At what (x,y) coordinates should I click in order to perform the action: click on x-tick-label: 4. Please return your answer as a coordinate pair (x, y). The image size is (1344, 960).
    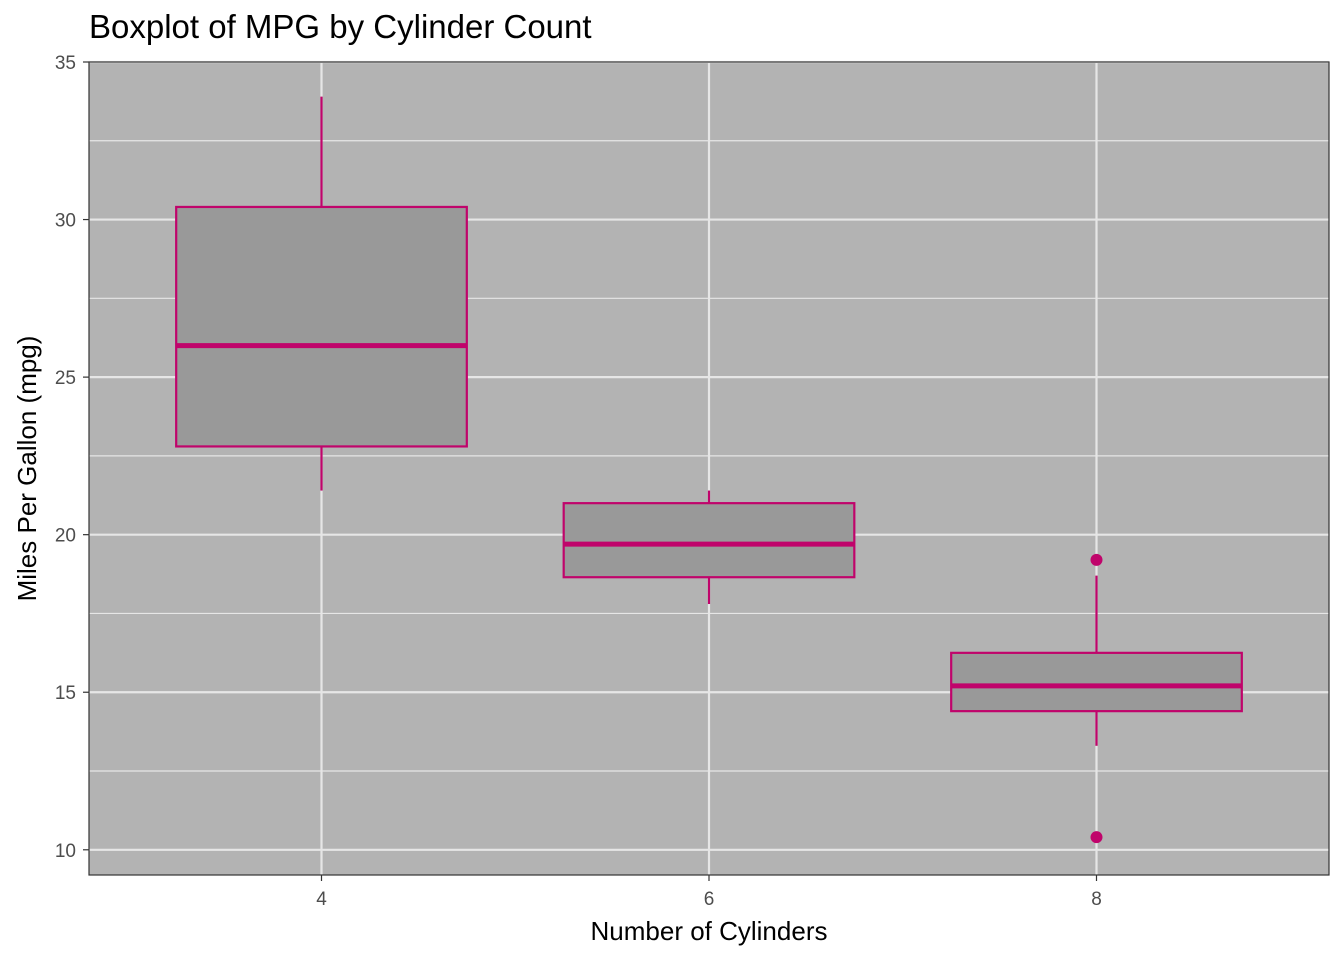
    Looking at the image, I should click on (321, 899).